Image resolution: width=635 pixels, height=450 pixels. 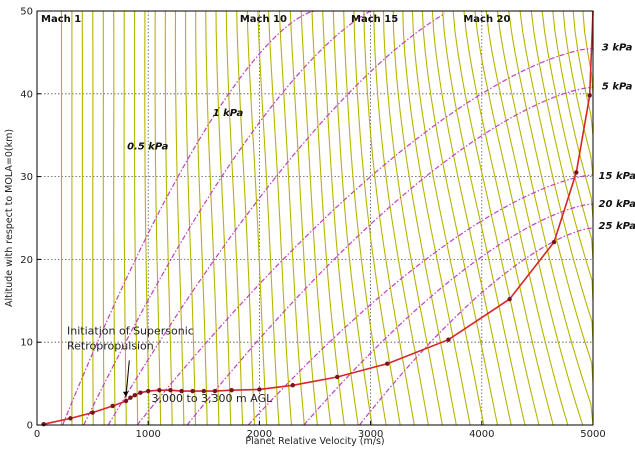 What do you see at coordinates (127, 378) in the screenshot?
I see `annotation-arrow` at bounding box center [127, 378].